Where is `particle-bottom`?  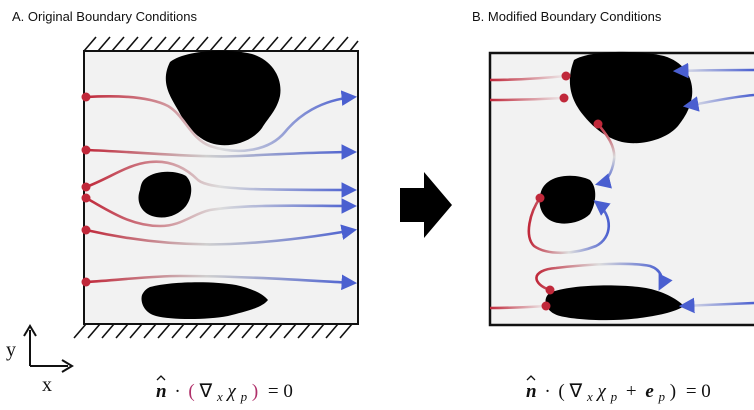
particle-bottom is located at coordinates (204, 300).